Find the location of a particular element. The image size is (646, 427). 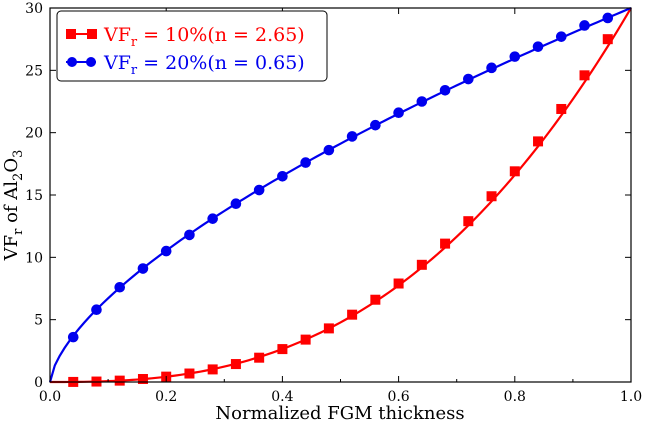

legend-entry-series-1: VFr = 10%(n = 2.65) is located at coordinates (185, 37).